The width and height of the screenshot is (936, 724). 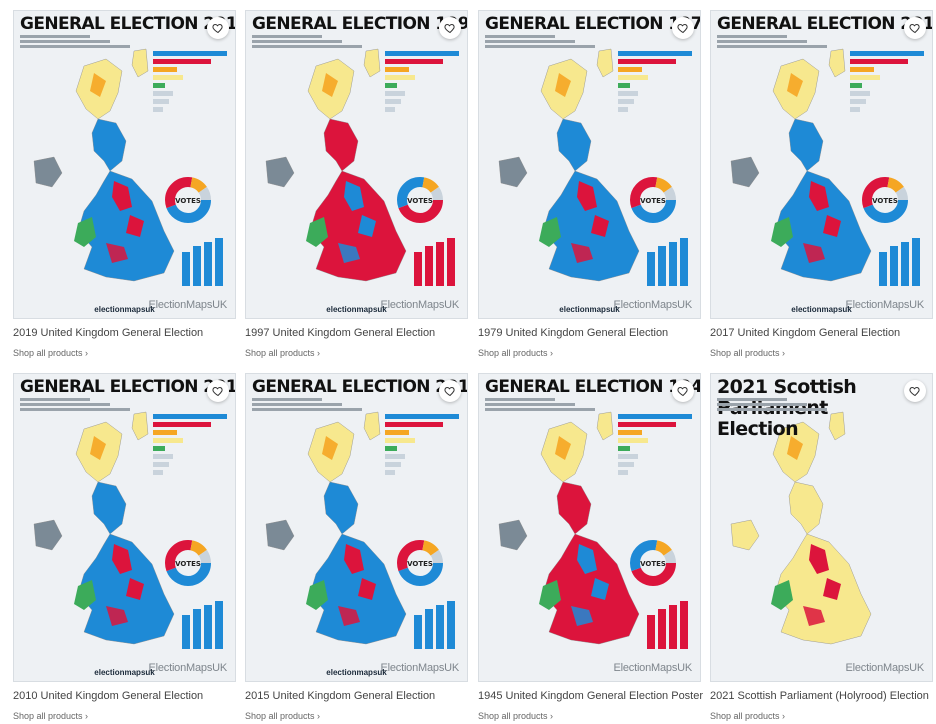 What do you see at coordinates (593, 387) in the screenshot?
I see `poster-title: GENERAL ELECTION 1945` at bounding box center [593, 387].